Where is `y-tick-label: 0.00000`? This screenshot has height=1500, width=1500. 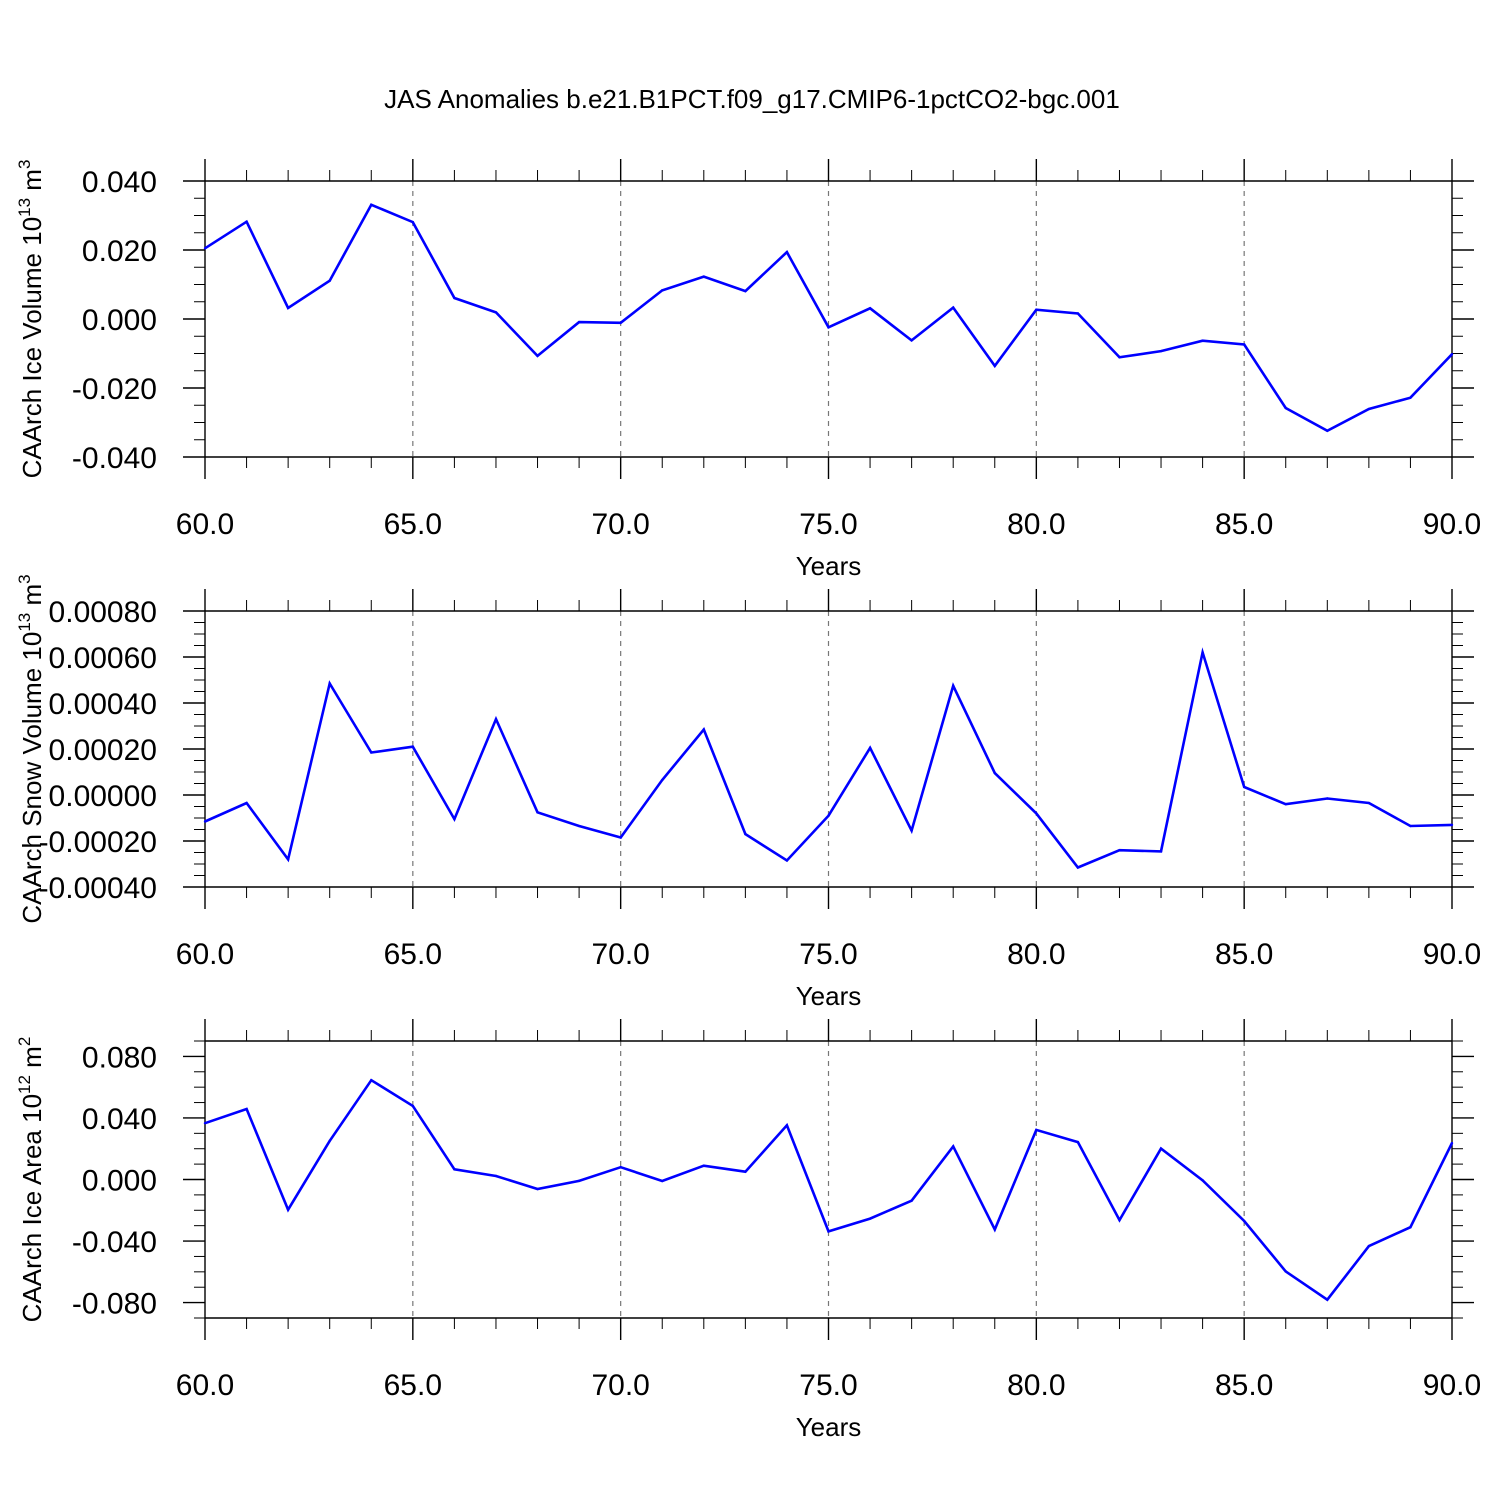 y-tick-label: 0.00000 is located at coordinates (103, 796).